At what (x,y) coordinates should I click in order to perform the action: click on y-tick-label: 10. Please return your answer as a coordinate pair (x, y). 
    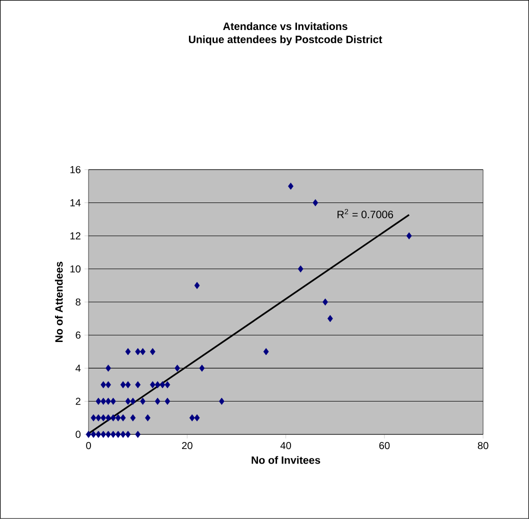
    Looking at the image, I should click on (75, 269).